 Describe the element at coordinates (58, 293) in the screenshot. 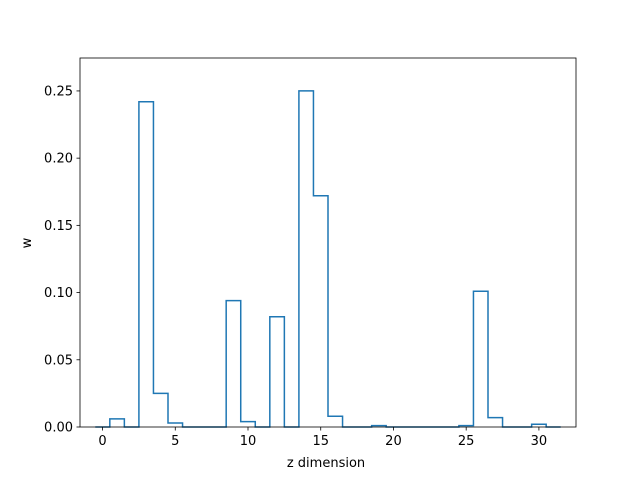

I see `y-tick-label: 0.10` at that location.